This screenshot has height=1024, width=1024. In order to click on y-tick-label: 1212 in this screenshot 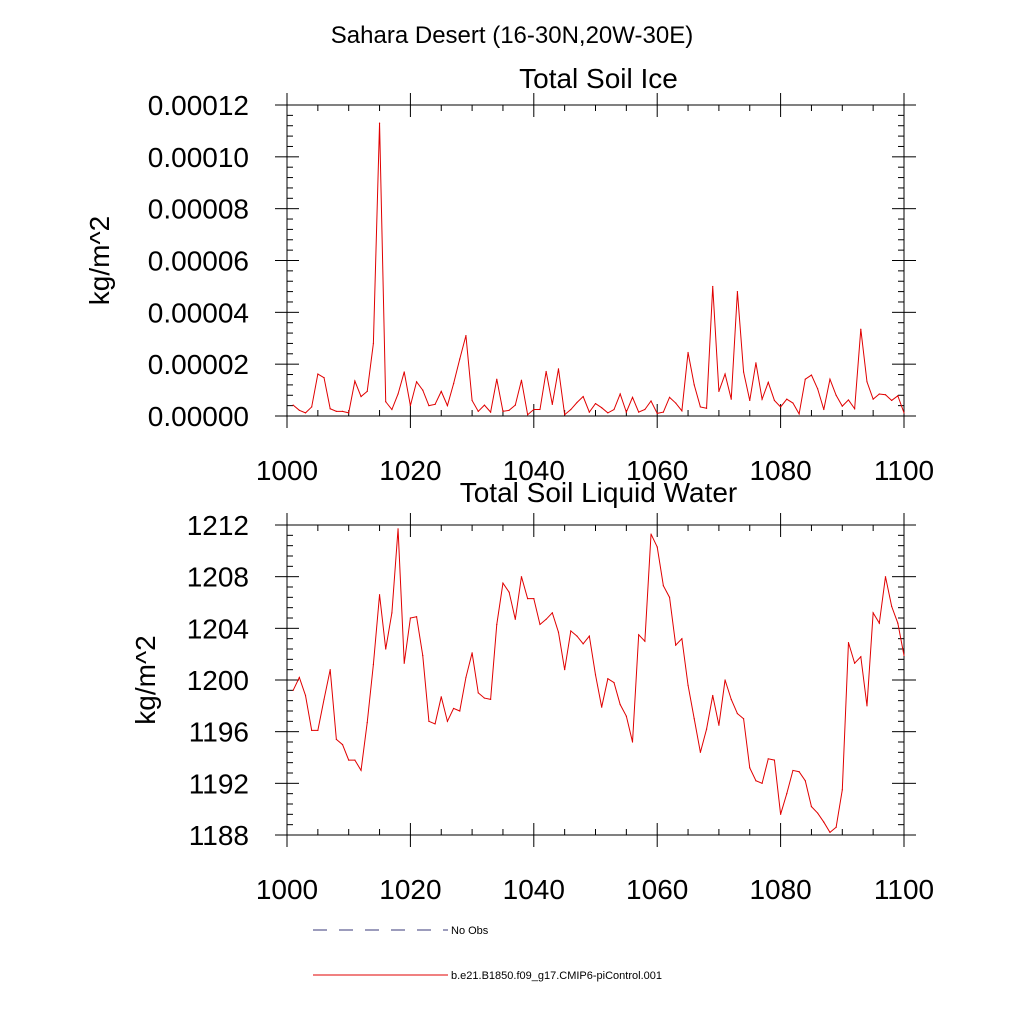, I will do `click(218, 525)`.